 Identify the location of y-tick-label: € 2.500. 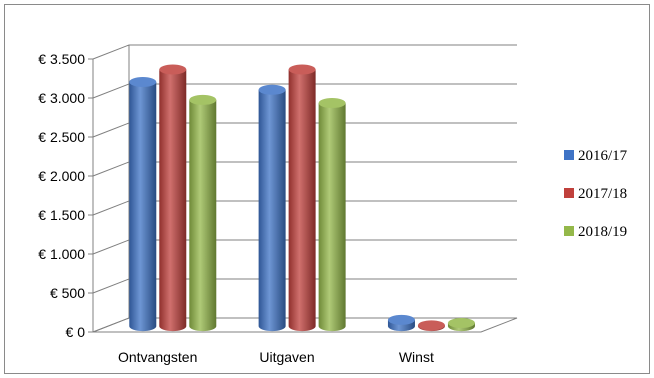
(61, 137).